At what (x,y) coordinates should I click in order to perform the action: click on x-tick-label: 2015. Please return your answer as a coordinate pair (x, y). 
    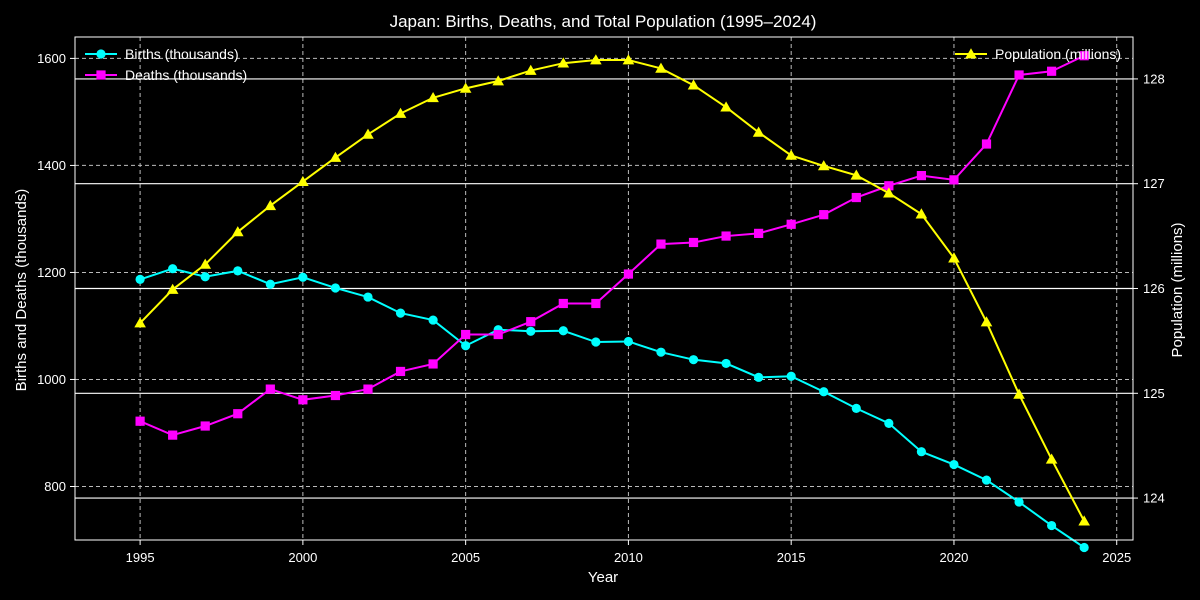
    Looking at the image, I should click on (791, 557).